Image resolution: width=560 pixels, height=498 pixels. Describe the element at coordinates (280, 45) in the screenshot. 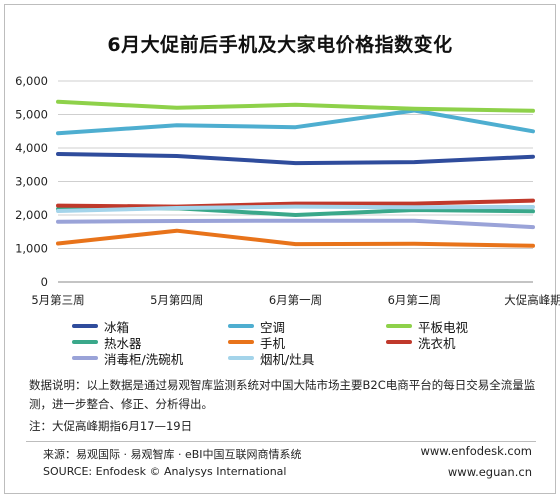

I see `chart-title: 6月大促前后手机及大家电价格指数变化` at that location.